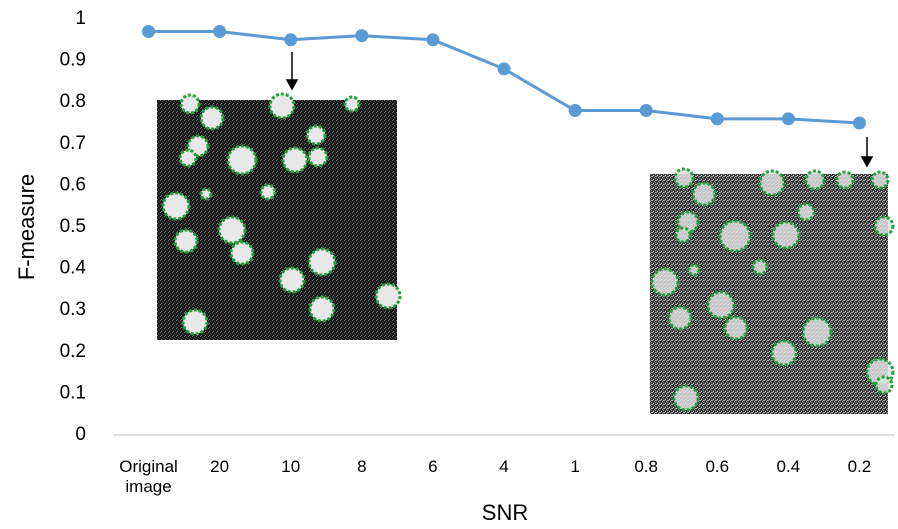 This screenshot has width=898, height=529. What do you see at coordinates (646, 466) in the screenshot?
I see `x-tick-label: 0.8` at bounding box center [646, 466].